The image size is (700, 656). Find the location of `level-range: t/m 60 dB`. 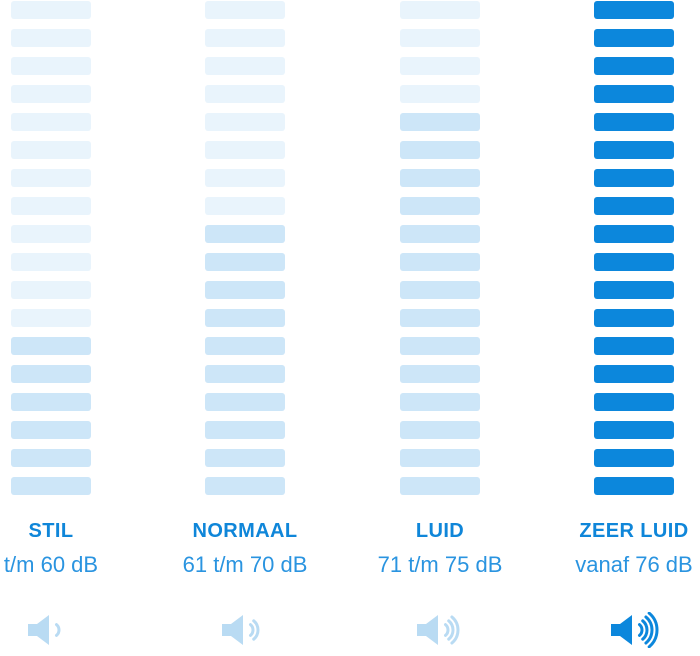

level-range: t/m 60 dB is located at coordinates (51, 564).